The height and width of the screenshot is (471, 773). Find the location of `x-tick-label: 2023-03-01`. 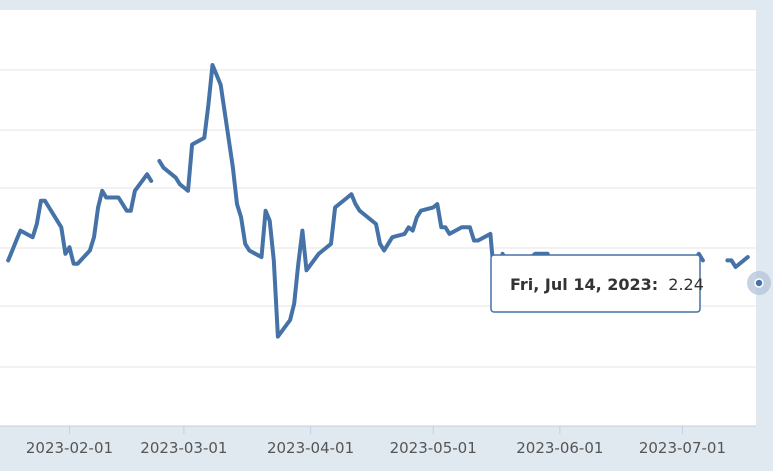

x-tick-label: 2023-03-01 is located at coordinates (183, 448).